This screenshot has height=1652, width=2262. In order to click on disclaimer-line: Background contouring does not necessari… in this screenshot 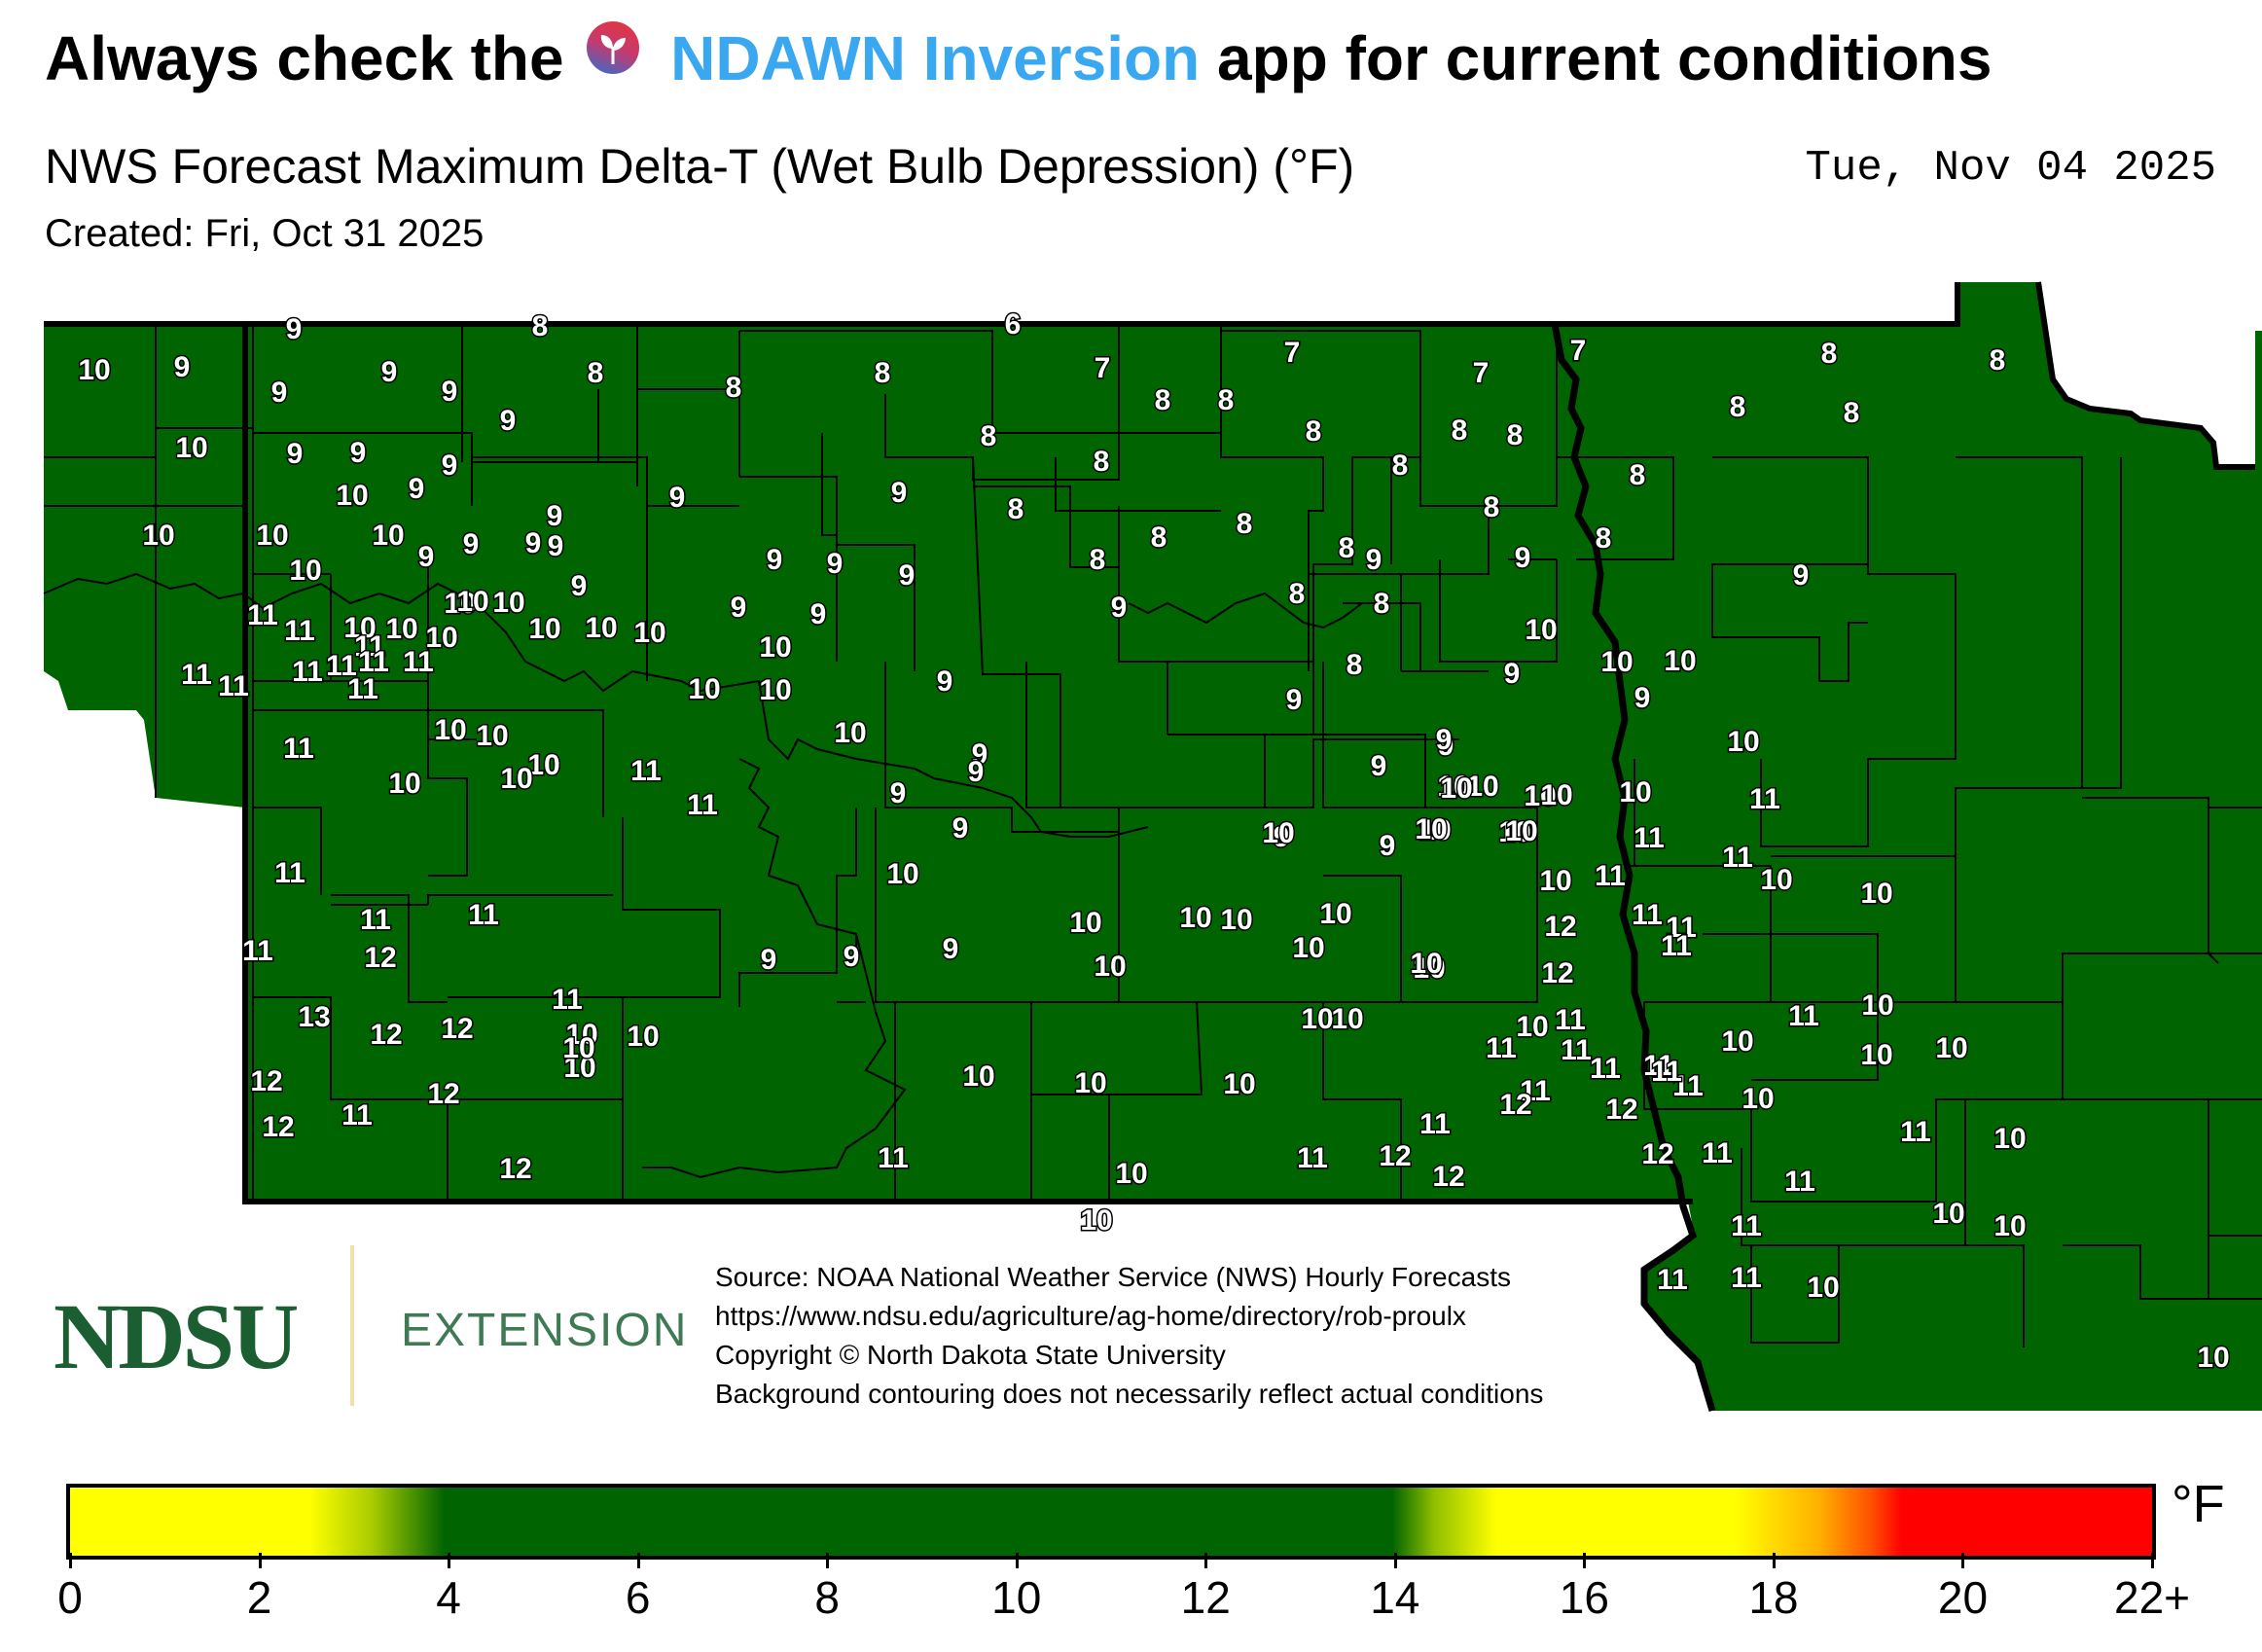, I will do `click(1129, 1394)`.